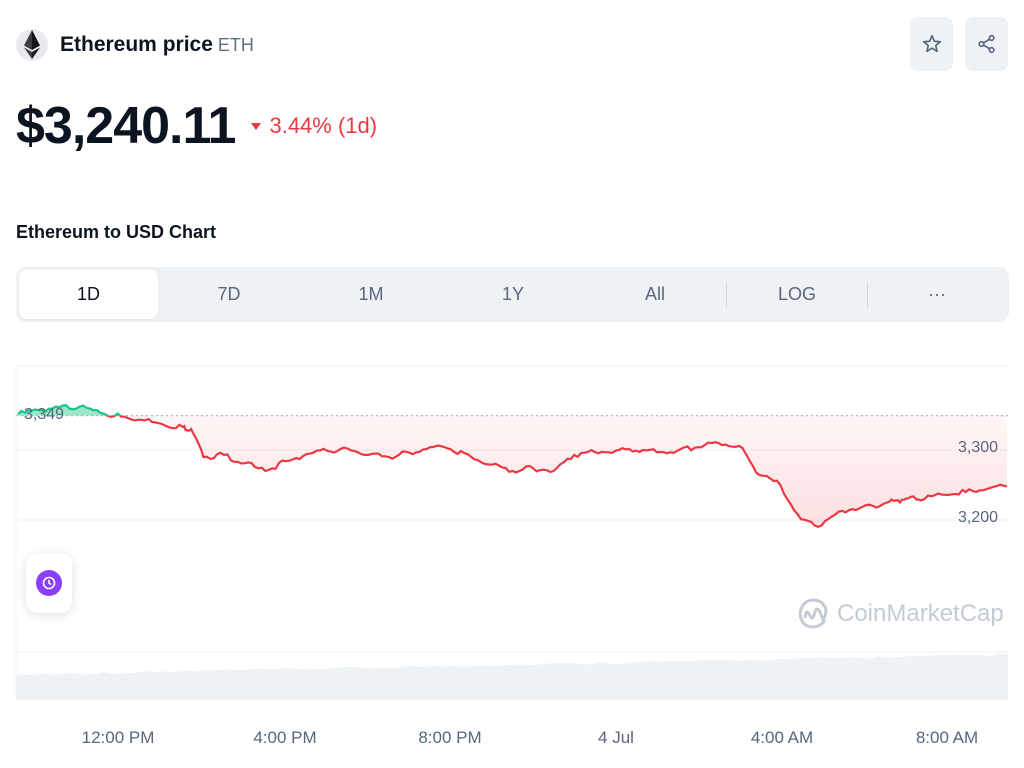  What do you see at coordinates (118, 737) in the screenshot?
I see `x-tick-label: 12:00 PM` at bounding box center [118, 737].